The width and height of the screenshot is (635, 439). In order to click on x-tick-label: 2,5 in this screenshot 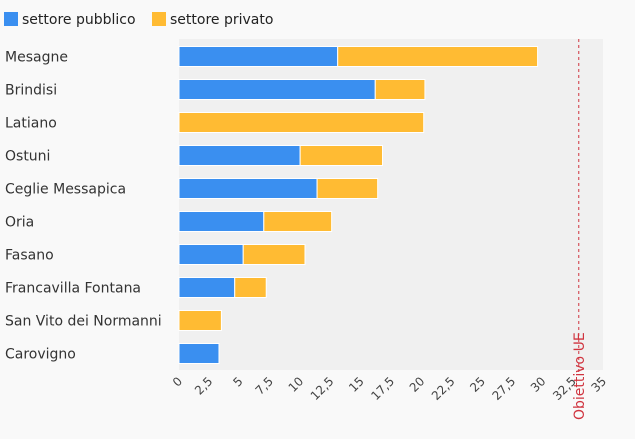, I will do `click(203, 385)`.